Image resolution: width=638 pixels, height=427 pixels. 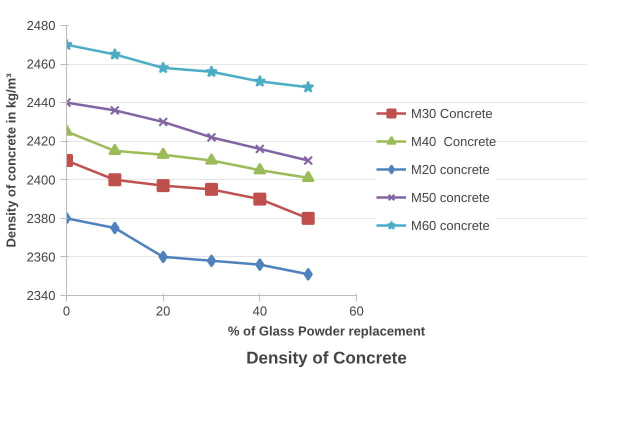 I want to click on y-tick-label: 2420, so click(x=41, y=141).